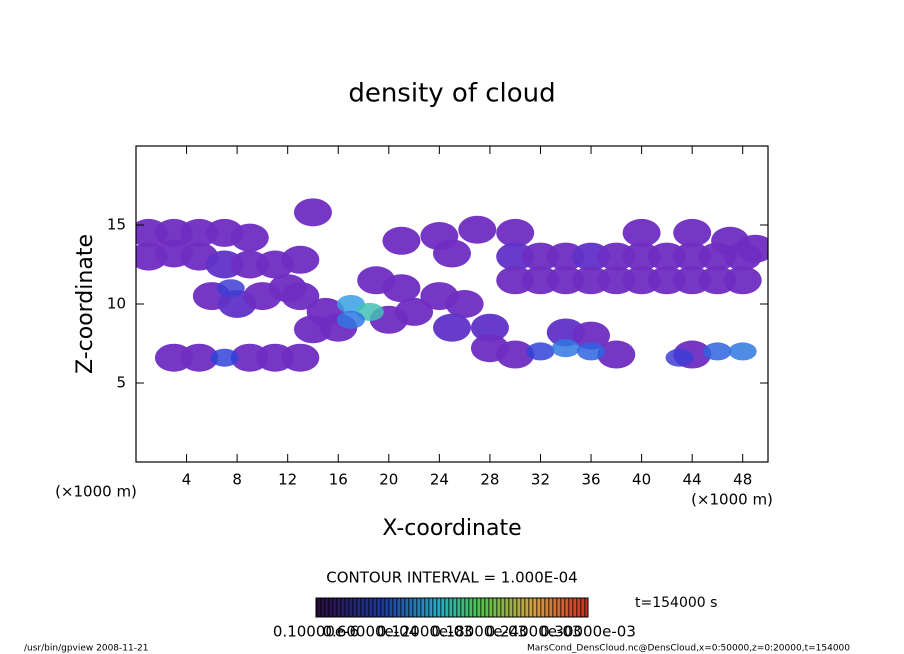 The image size is (904, 654). What do you see at coordinates (116, 304) in the screenshot?
I see `y-tick-label: 10` at bounding box center [116, 304].